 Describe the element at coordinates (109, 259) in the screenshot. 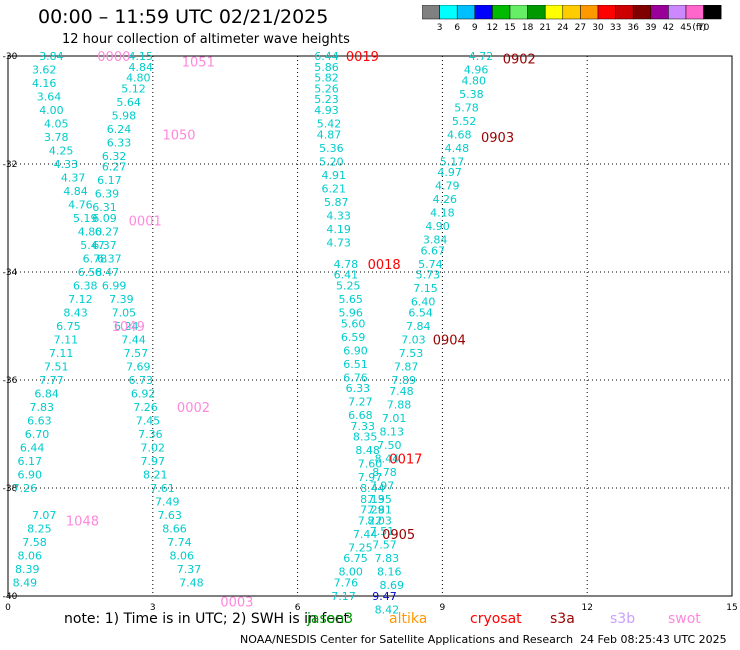

I see `wave-height-label: 6.37` at that location.